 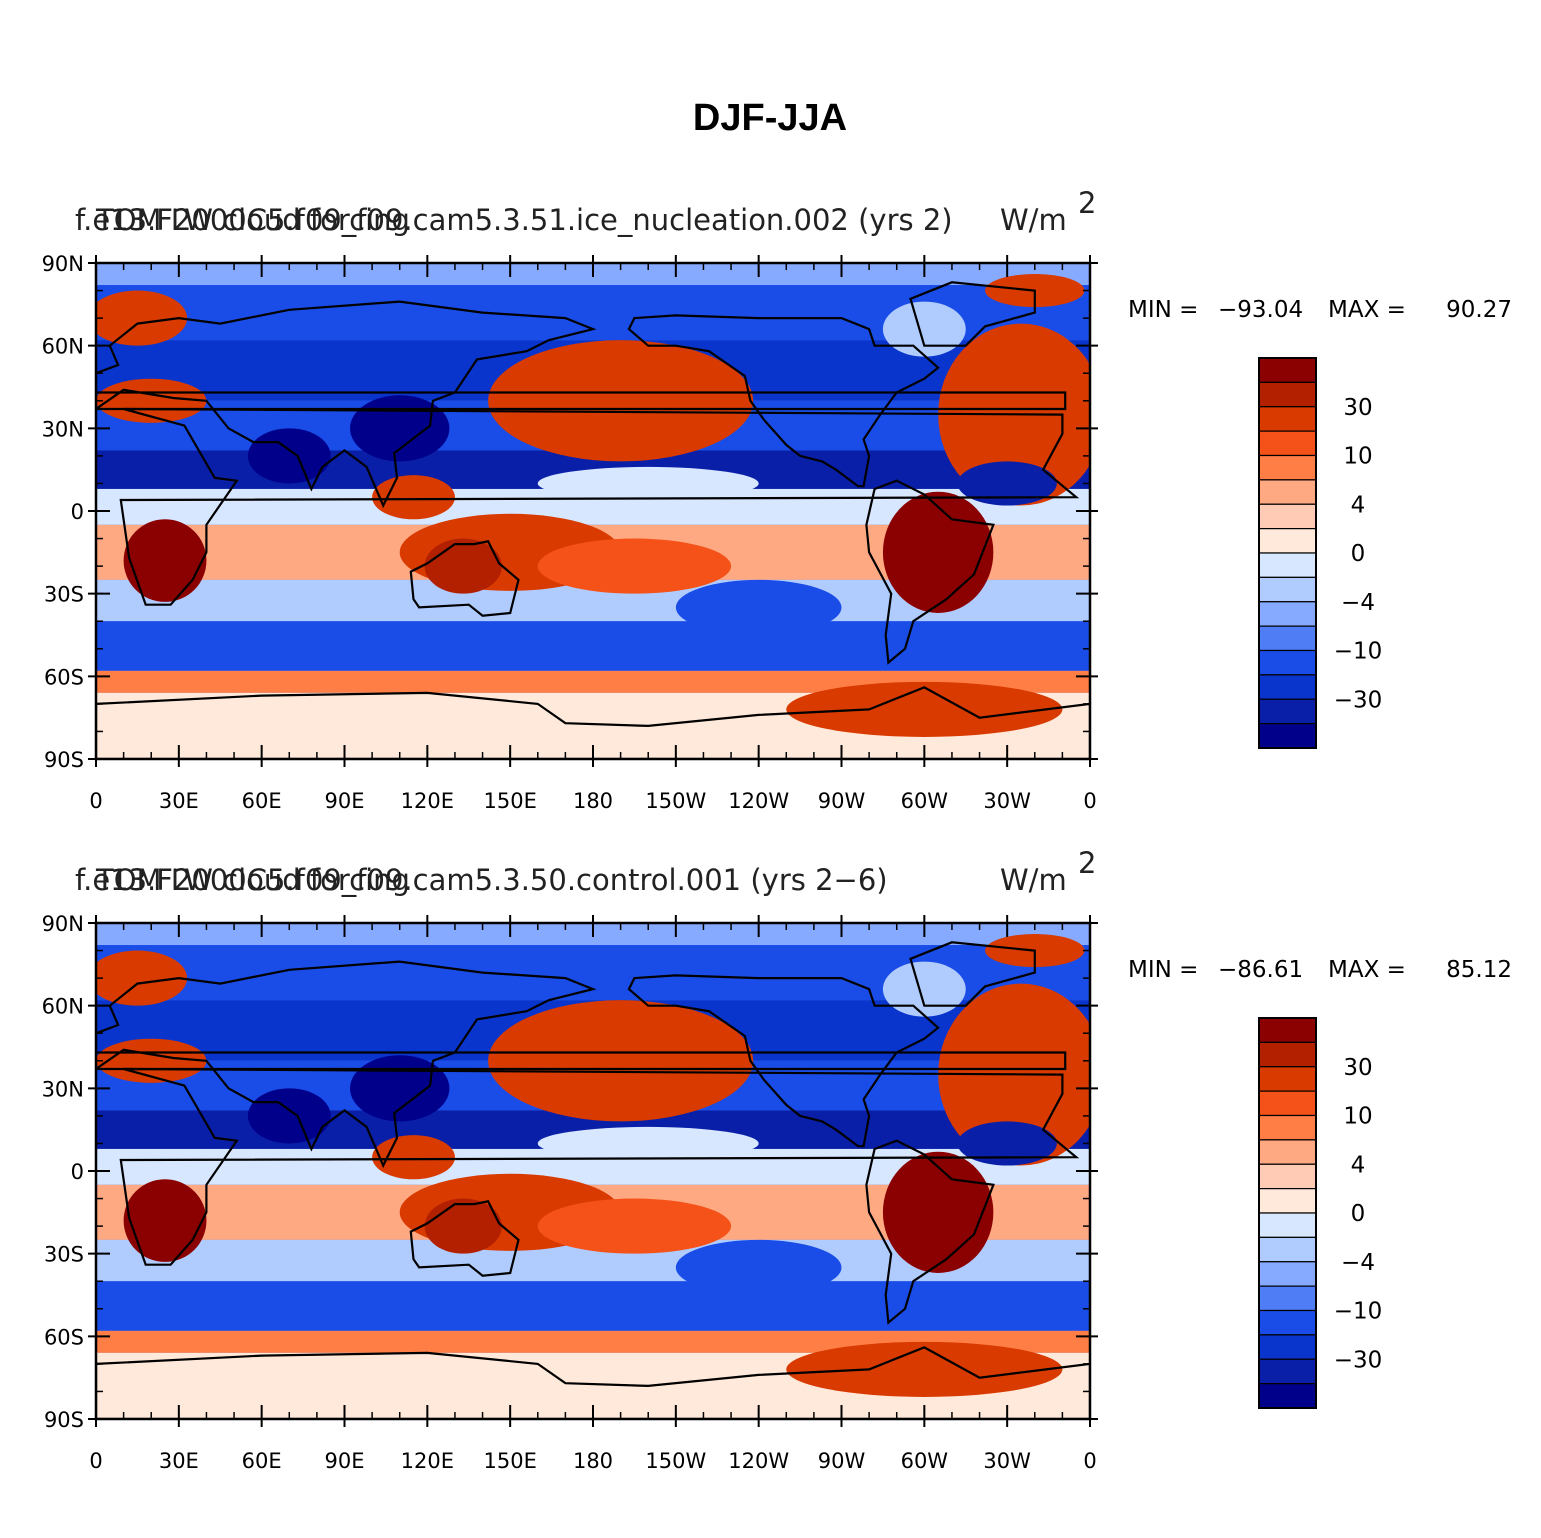 I want to click on colorbar-label: −10, so click(x=1358, y=1312).